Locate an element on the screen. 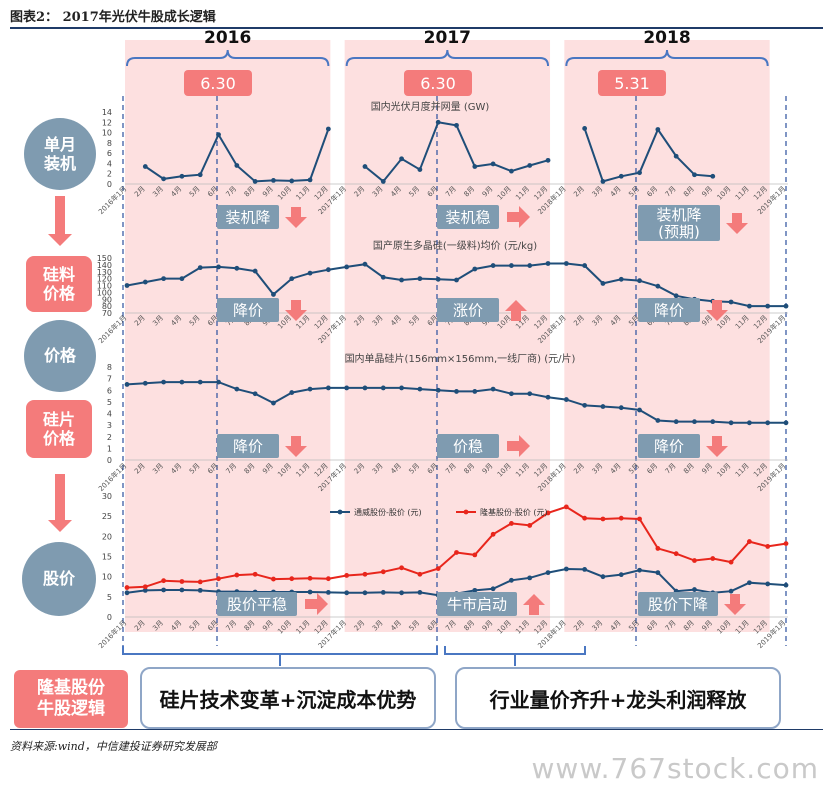  annotation-poly-2018: 降价 is located at coordinates (683, 310).